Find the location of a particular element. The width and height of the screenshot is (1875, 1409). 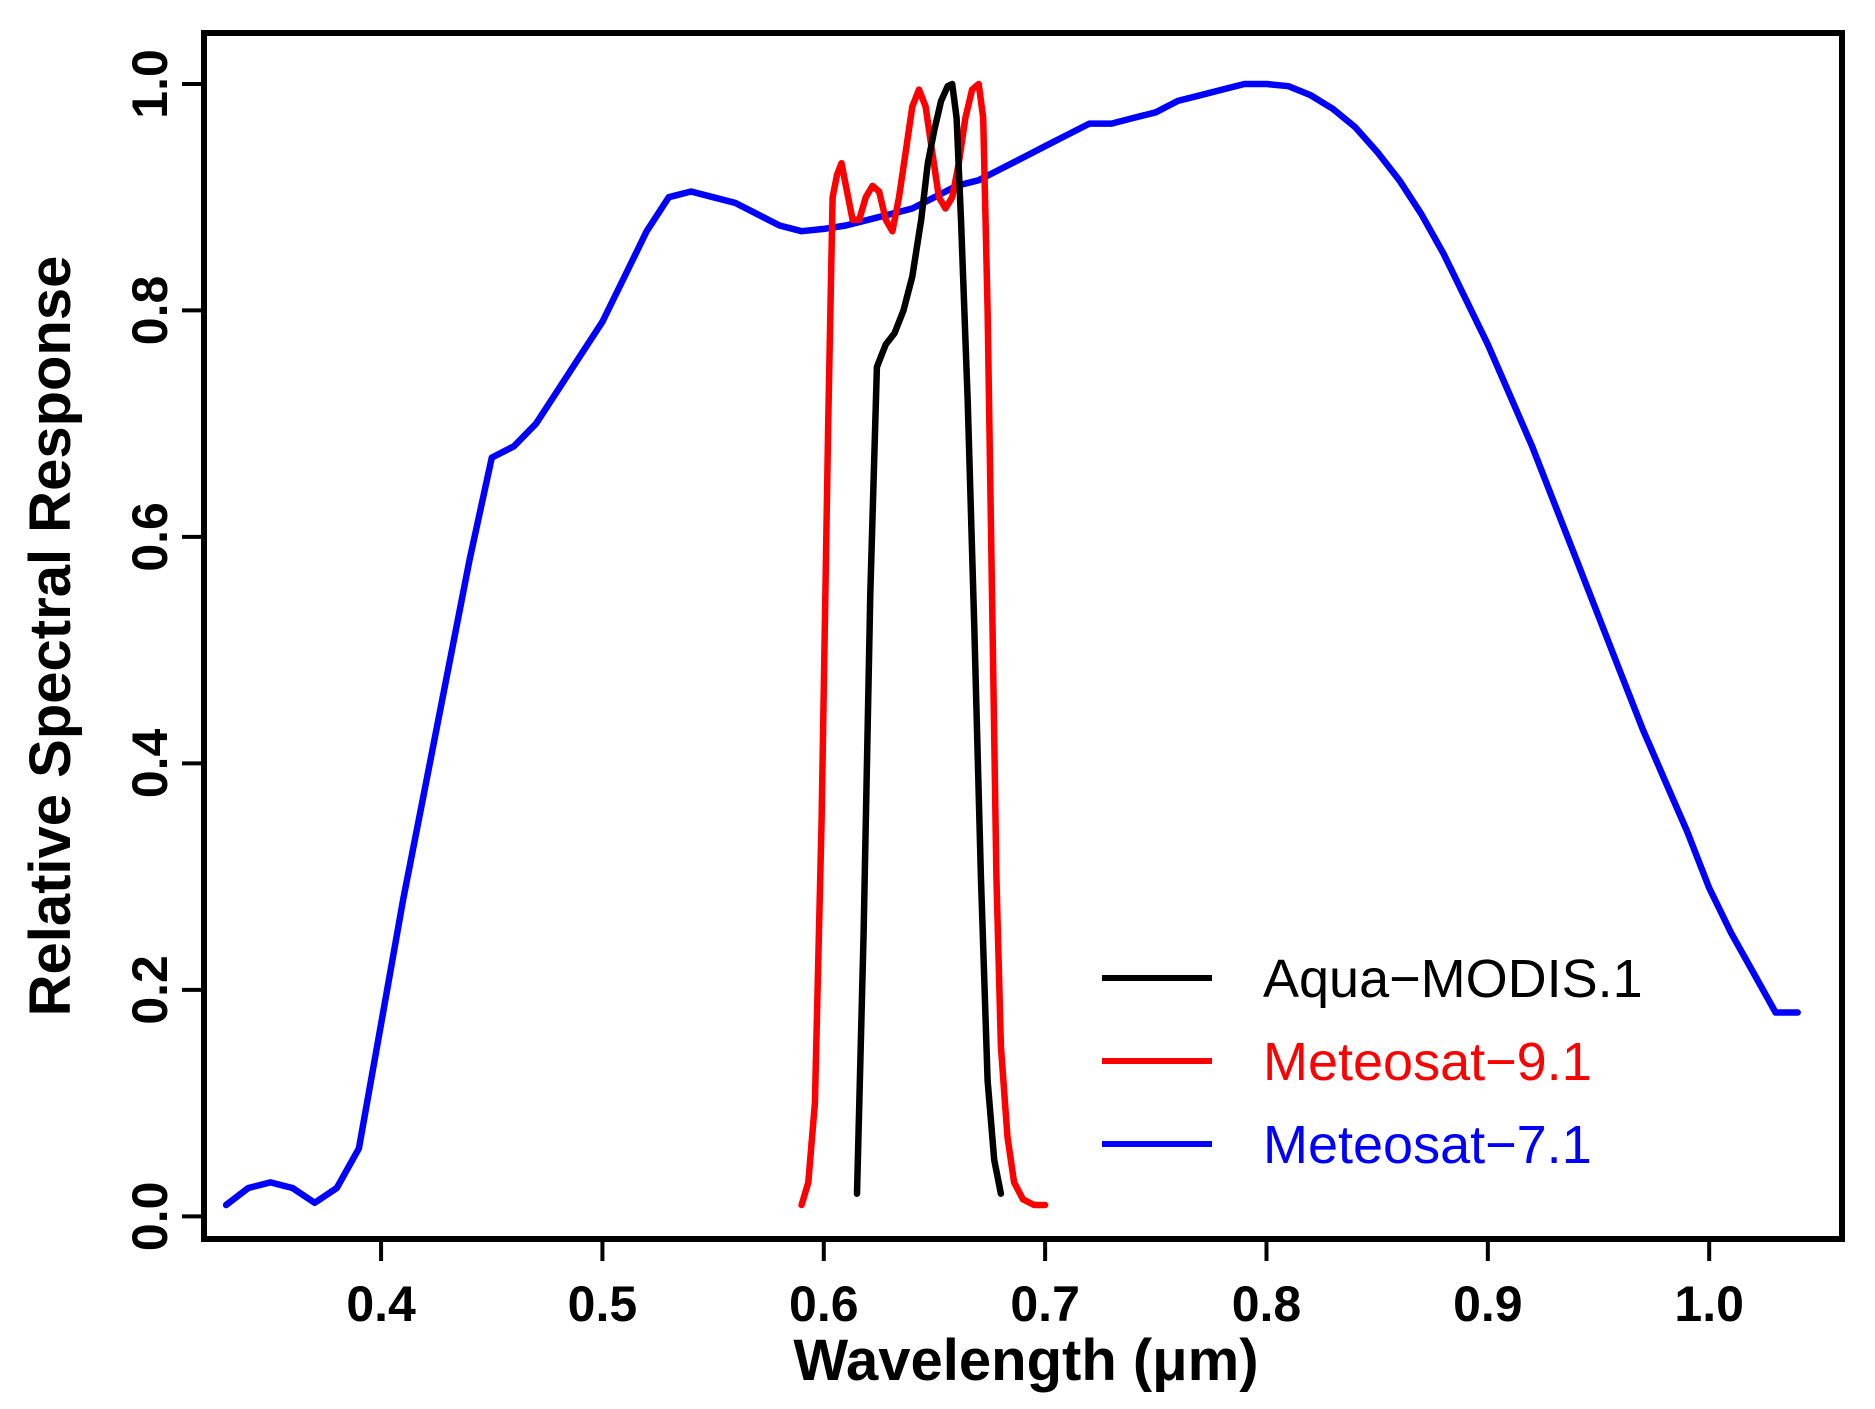

legend: Aqua−MODIS.1 Meteosat−9.1 Meteosat−7.1 is located at coordinates (1372, 1062).